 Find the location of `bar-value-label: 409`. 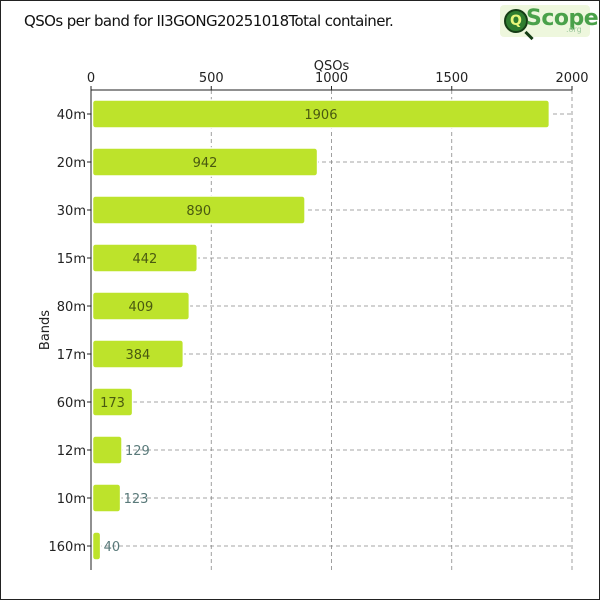

bar-value-label: 409 is located at coordinates (141, 307).